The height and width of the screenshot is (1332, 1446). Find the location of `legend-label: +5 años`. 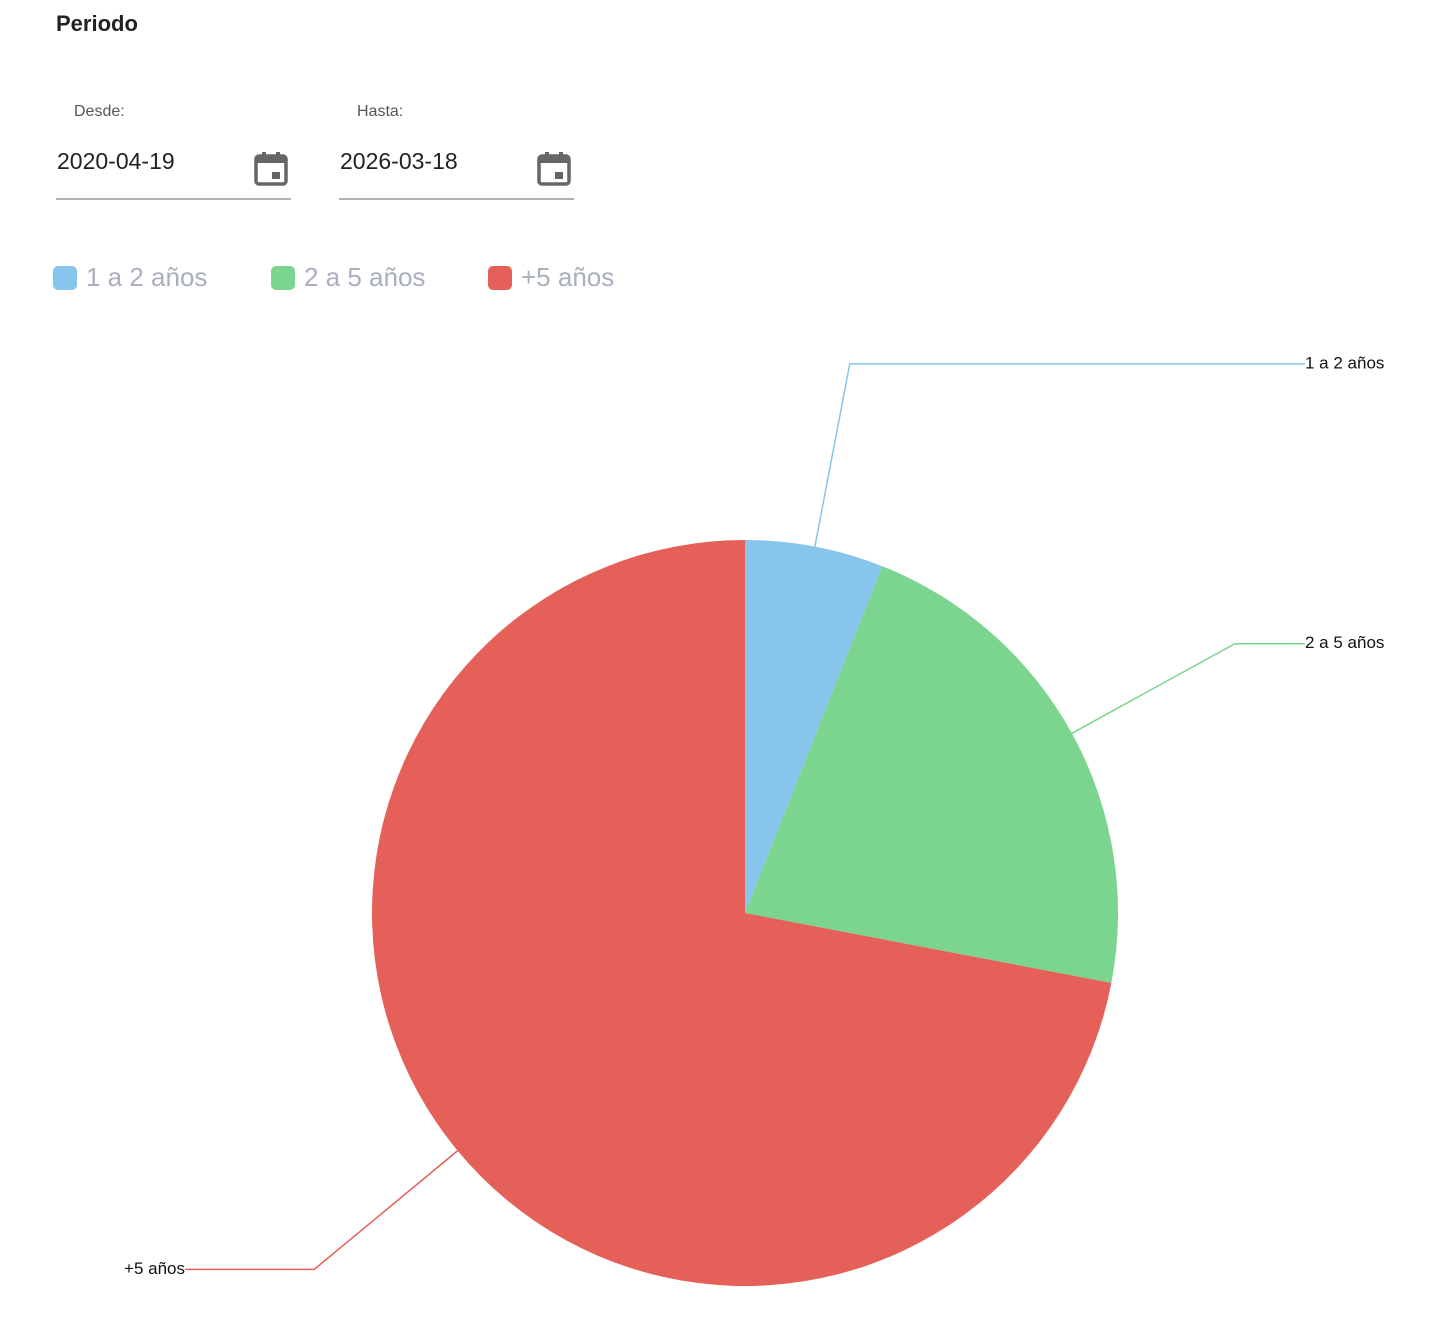

legend-label: +5 años is located at coordinates (567, 277).